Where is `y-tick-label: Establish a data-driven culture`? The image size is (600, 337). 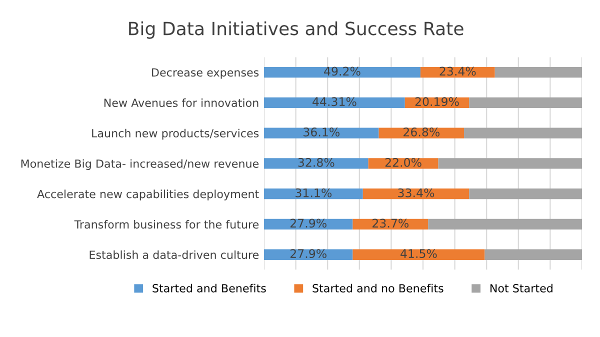 y-tick-label: Establish a data-driven culture is located at coordinates (174, 255).